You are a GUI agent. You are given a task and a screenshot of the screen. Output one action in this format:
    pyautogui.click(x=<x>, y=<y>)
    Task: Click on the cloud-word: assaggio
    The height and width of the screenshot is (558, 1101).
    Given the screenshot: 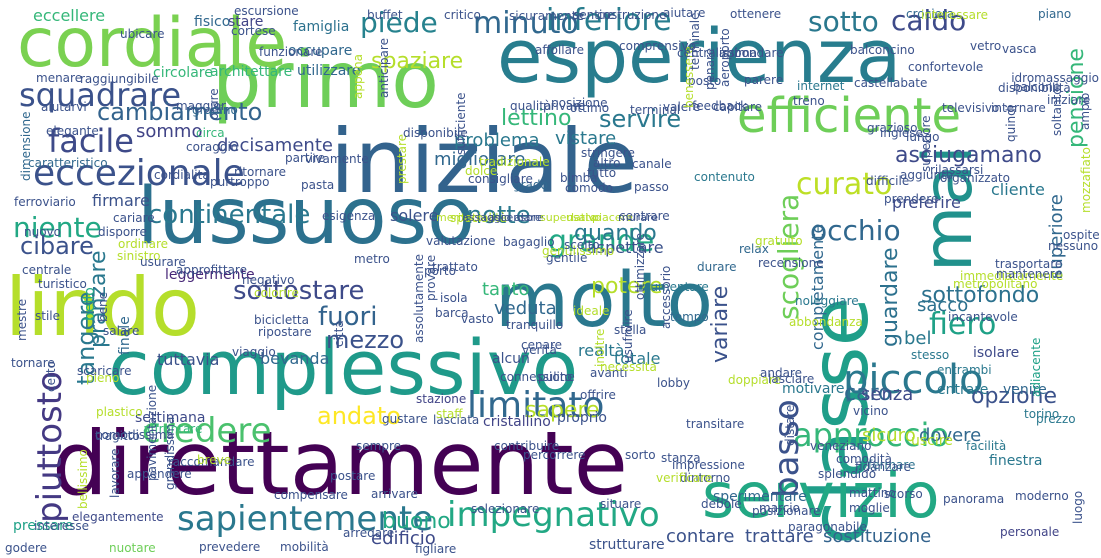 What is the action you would take?
    pyautogui.click(x=486, y=217)
    